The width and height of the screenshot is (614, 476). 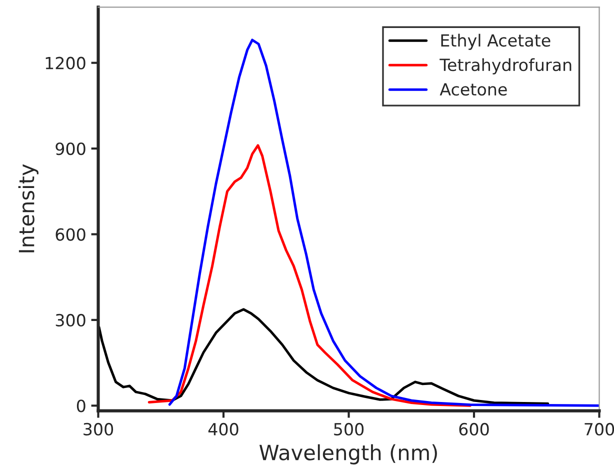 I want to click on x-tick-label: 500, so click(x=349, y=429).